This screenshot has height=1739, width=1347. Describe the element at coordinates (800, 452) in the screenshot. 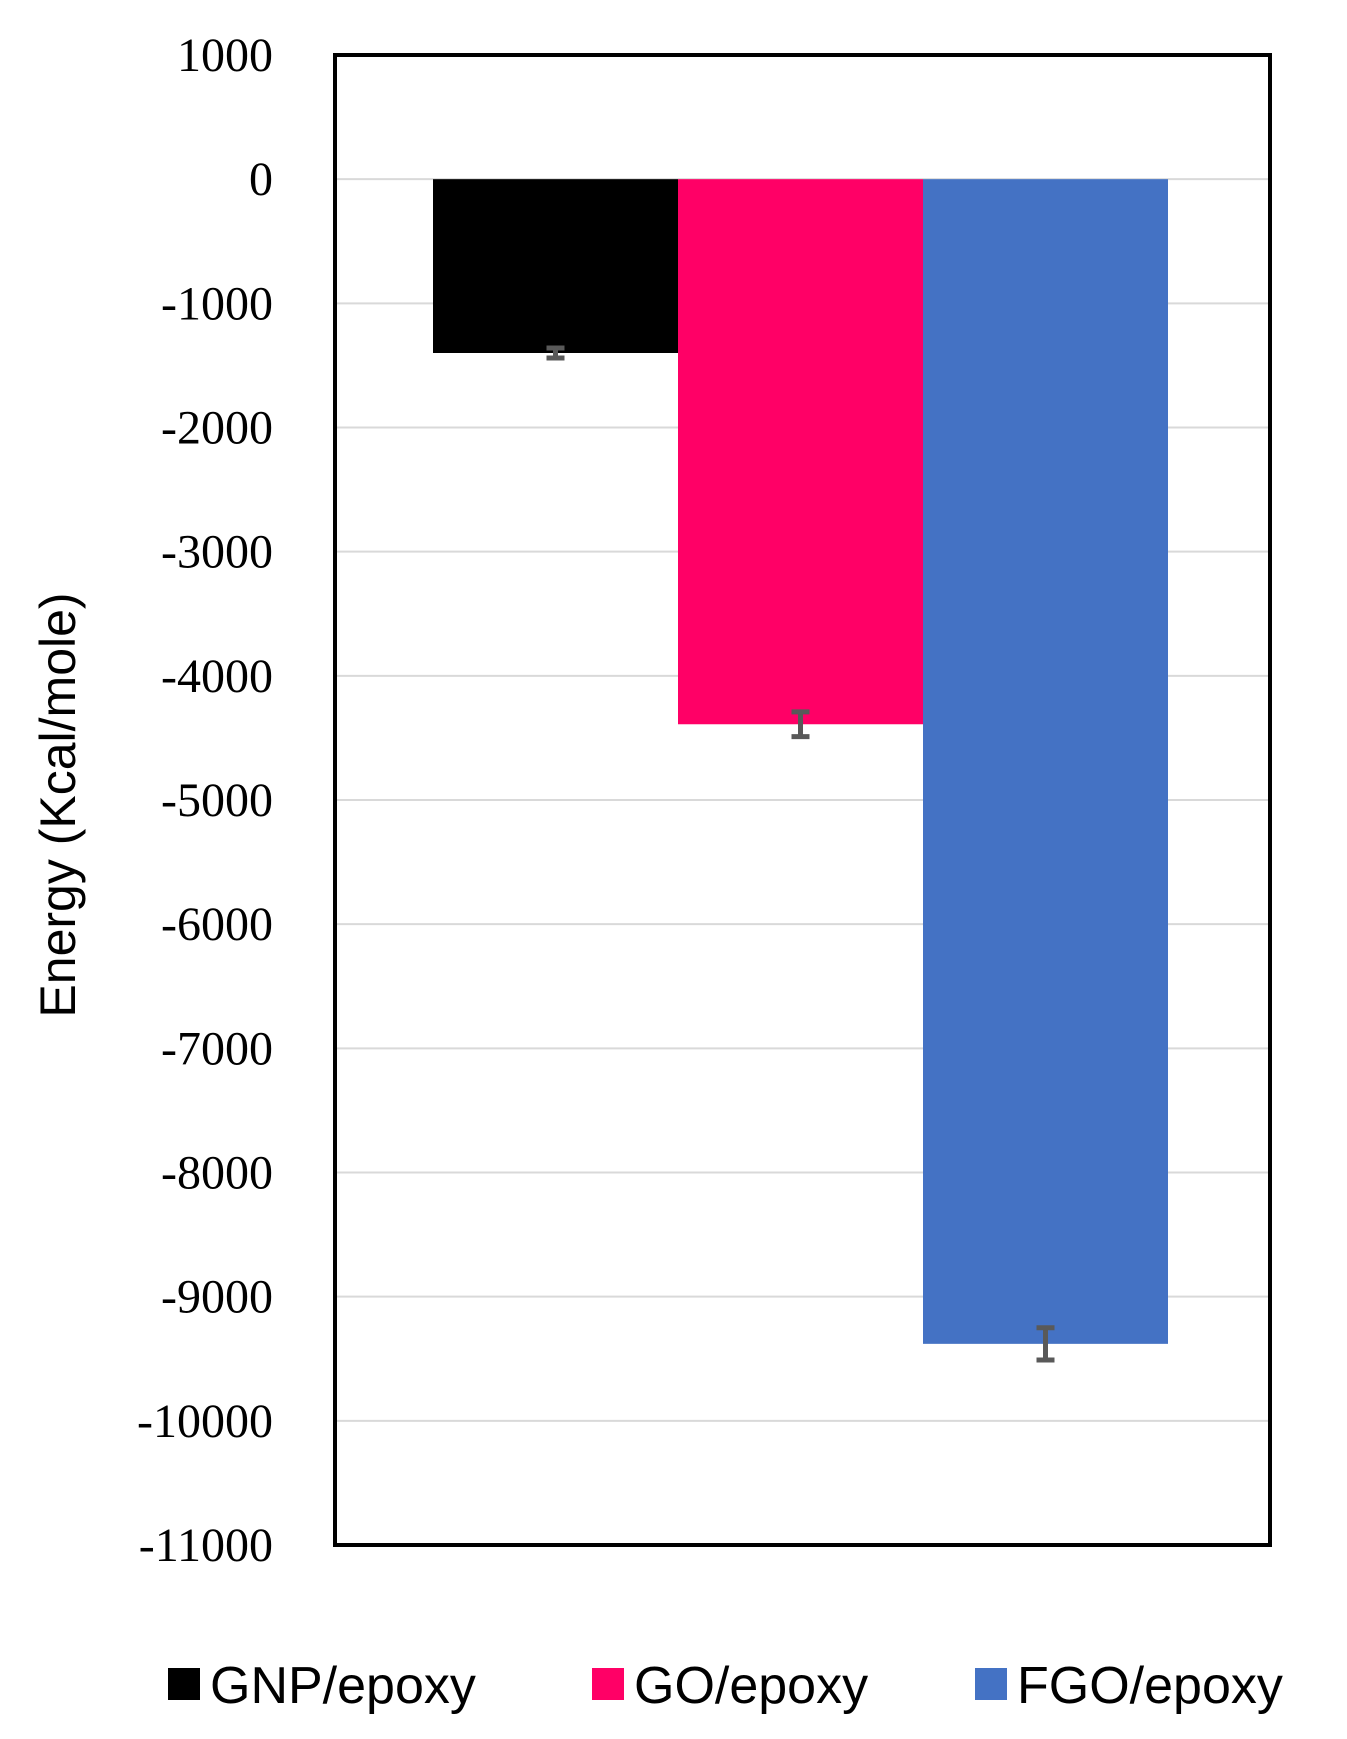

I see `bar-go-epoxy` at that location.